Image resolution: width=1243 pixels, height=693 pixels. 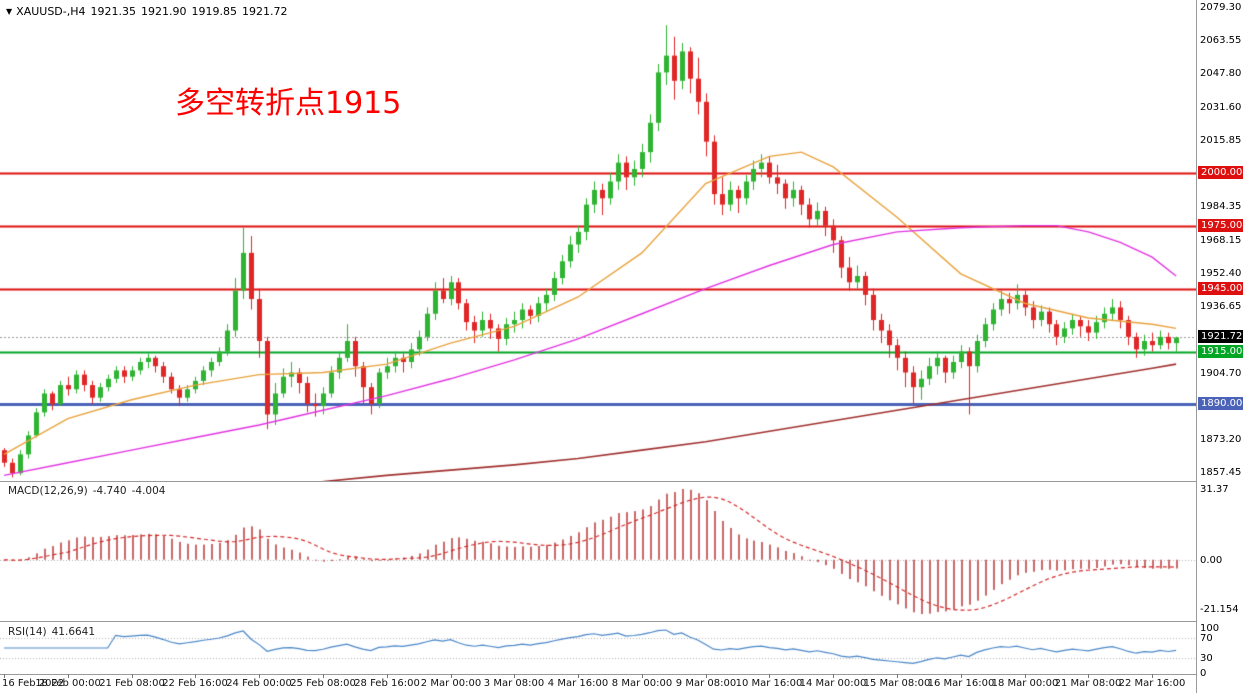 What do you see at coordinates (1221, 40) in the screenshot?
I see `price-tick-label: 2063.55` at bounding box center [1221, 40].